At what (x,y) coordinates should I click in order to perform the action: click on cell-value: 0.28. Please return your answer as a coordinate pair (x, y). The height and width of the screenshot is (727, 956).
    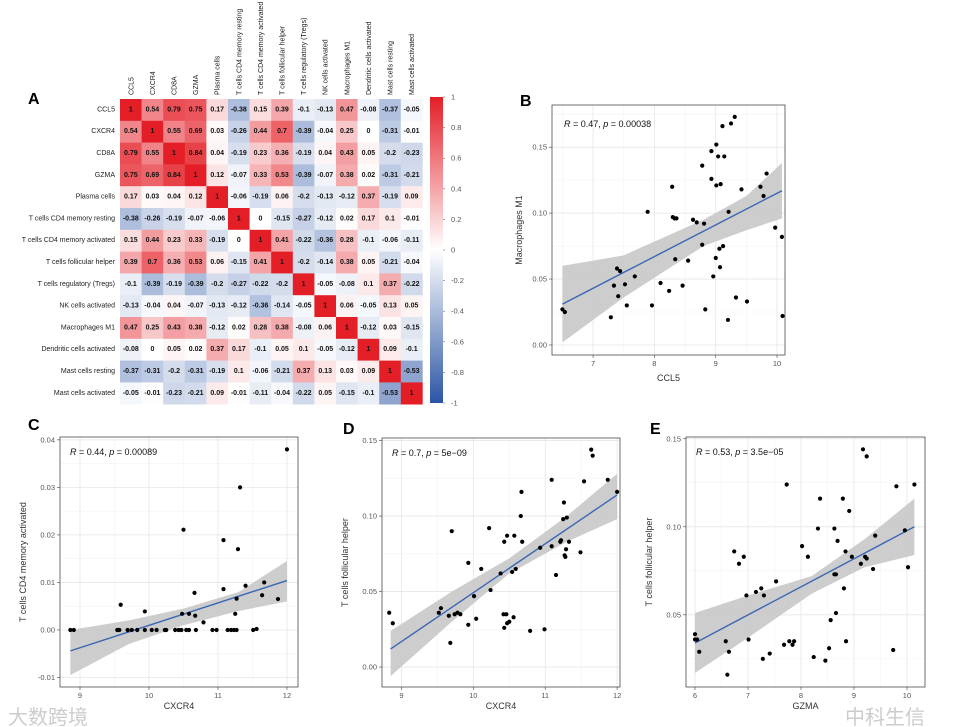
    Looking at the image, I should click on (261, 327).